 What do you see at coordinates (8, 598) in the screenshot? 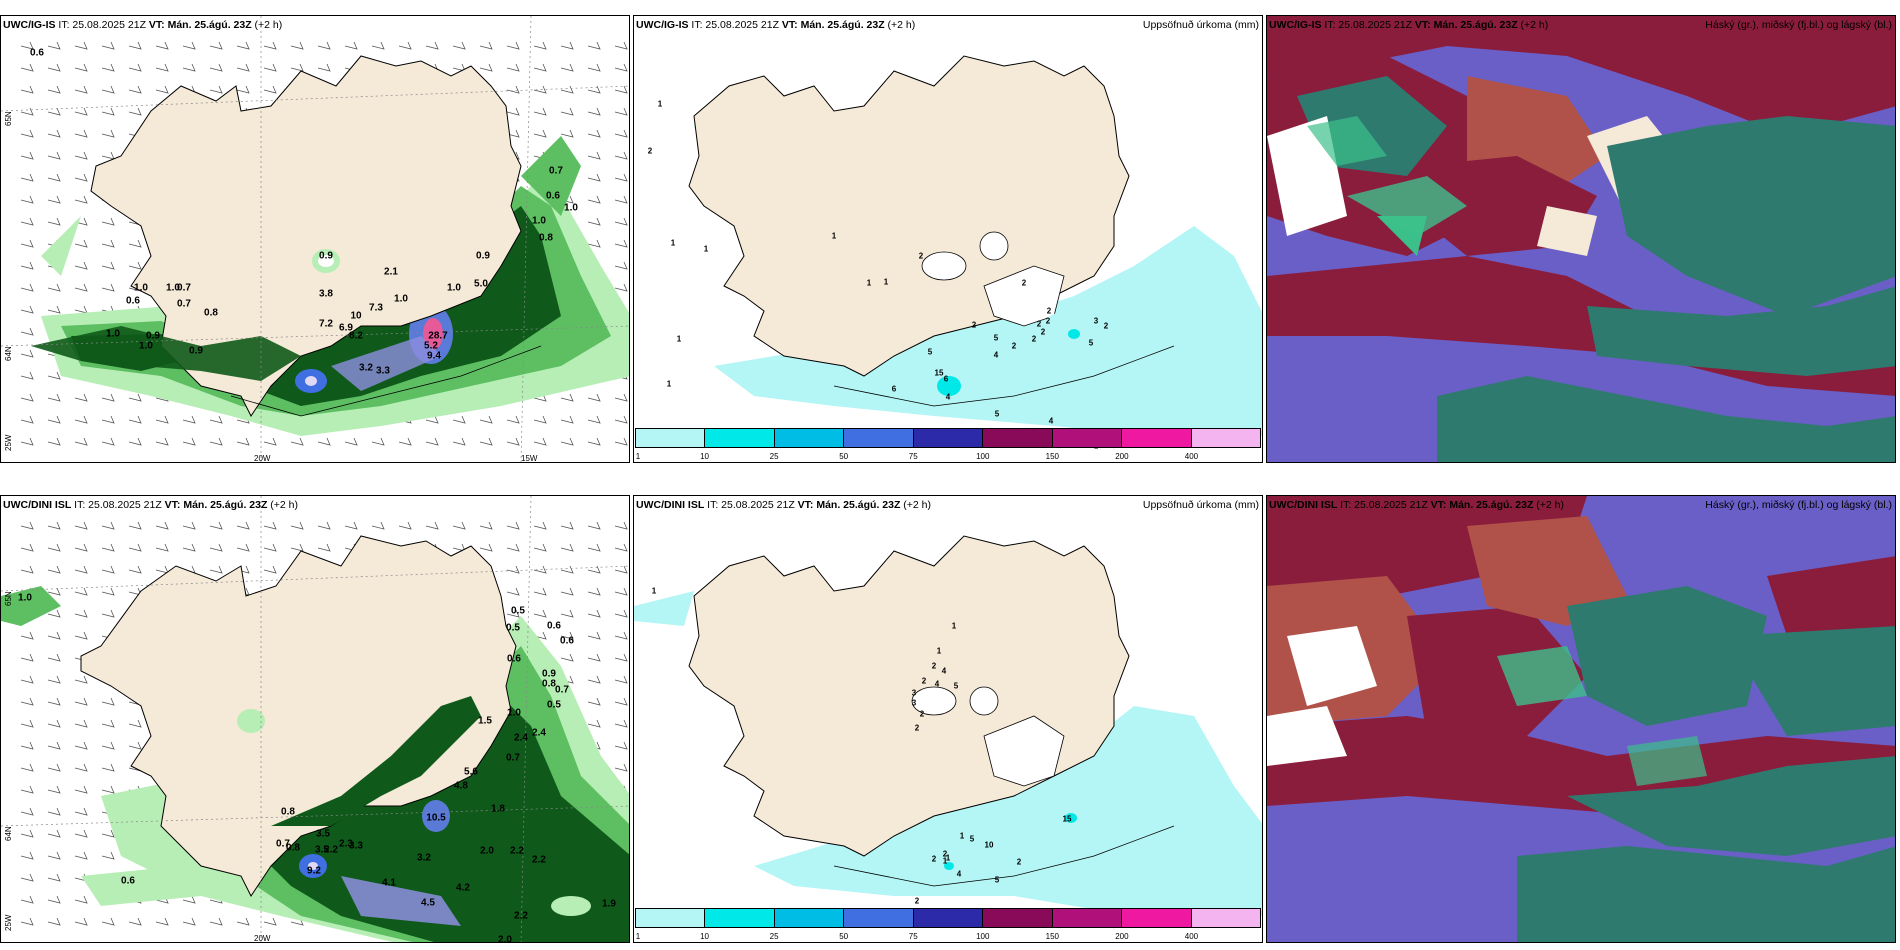
I see `lat-label: 65N` at bounding box center [8, 598].